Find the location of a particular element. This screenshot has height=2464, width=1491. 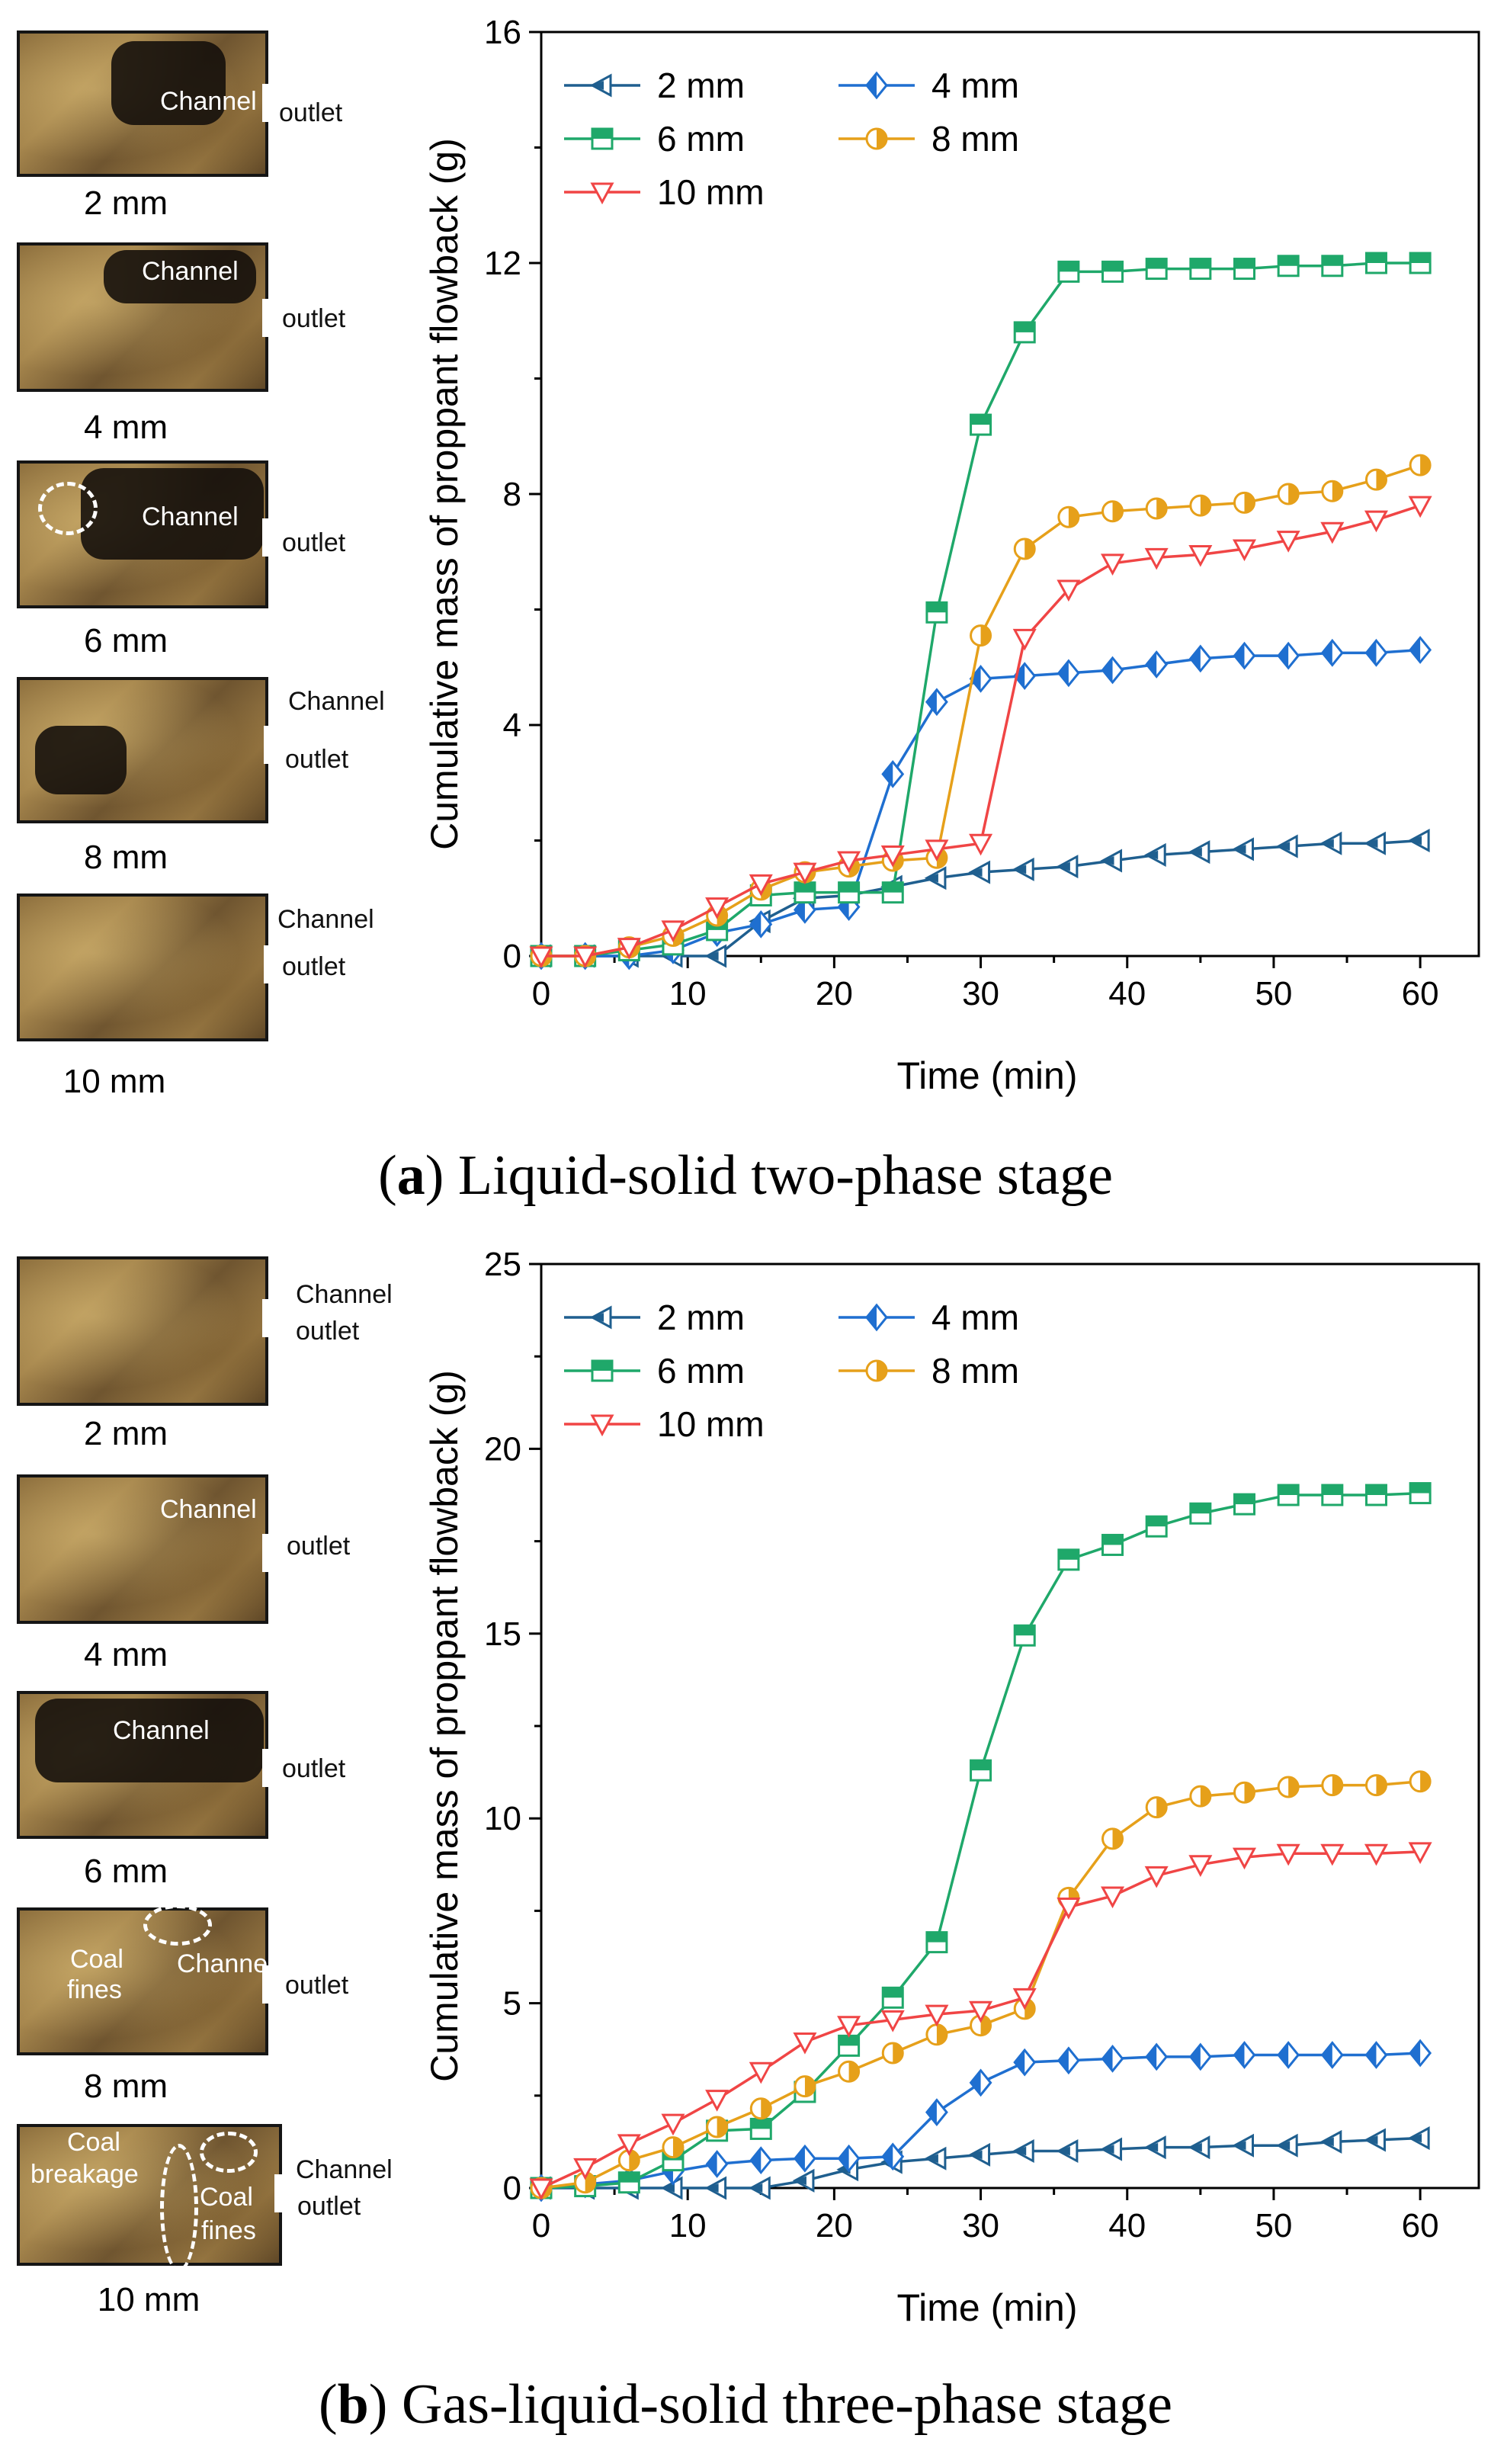

x-tick-label: 10 is located at coordinates (688, 993).